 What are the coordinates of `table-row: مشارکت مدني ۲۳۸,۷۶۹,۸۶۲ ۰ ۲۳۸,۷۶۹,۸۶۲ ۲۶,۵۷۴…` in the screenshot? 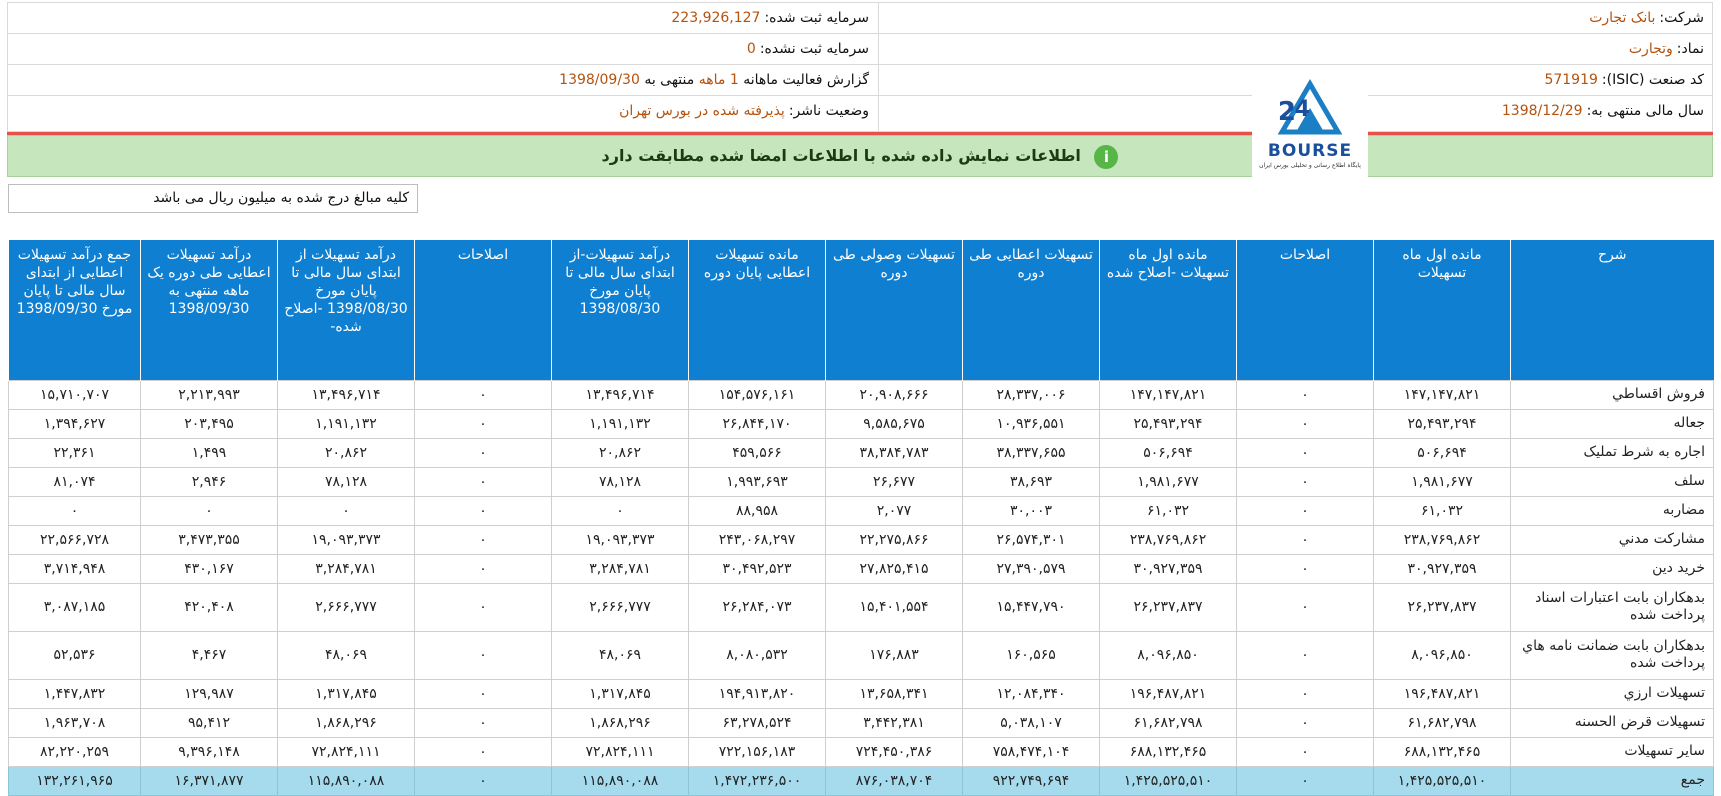 It's located at (861, 539).